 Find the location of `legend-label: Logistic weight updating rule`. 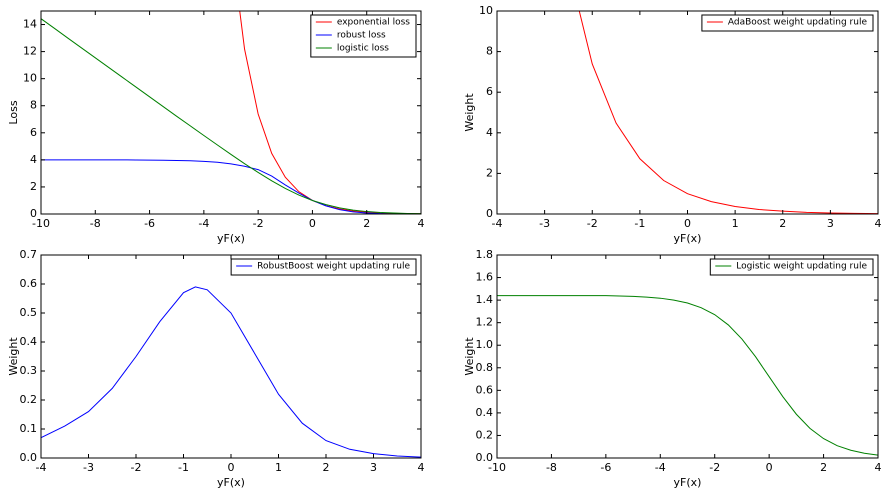

legend-label: Logistic weight updating rule is located at coordinates (801, 267).